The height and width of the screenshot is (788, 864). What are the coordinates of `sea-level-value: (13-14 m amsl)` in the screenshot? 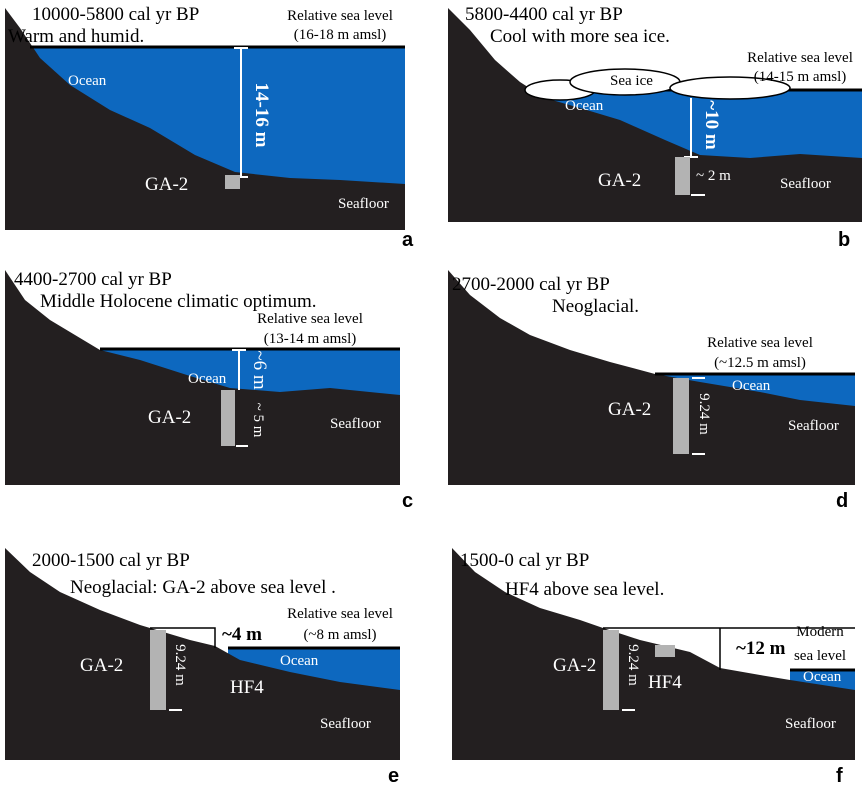 It's located at (310, 339).